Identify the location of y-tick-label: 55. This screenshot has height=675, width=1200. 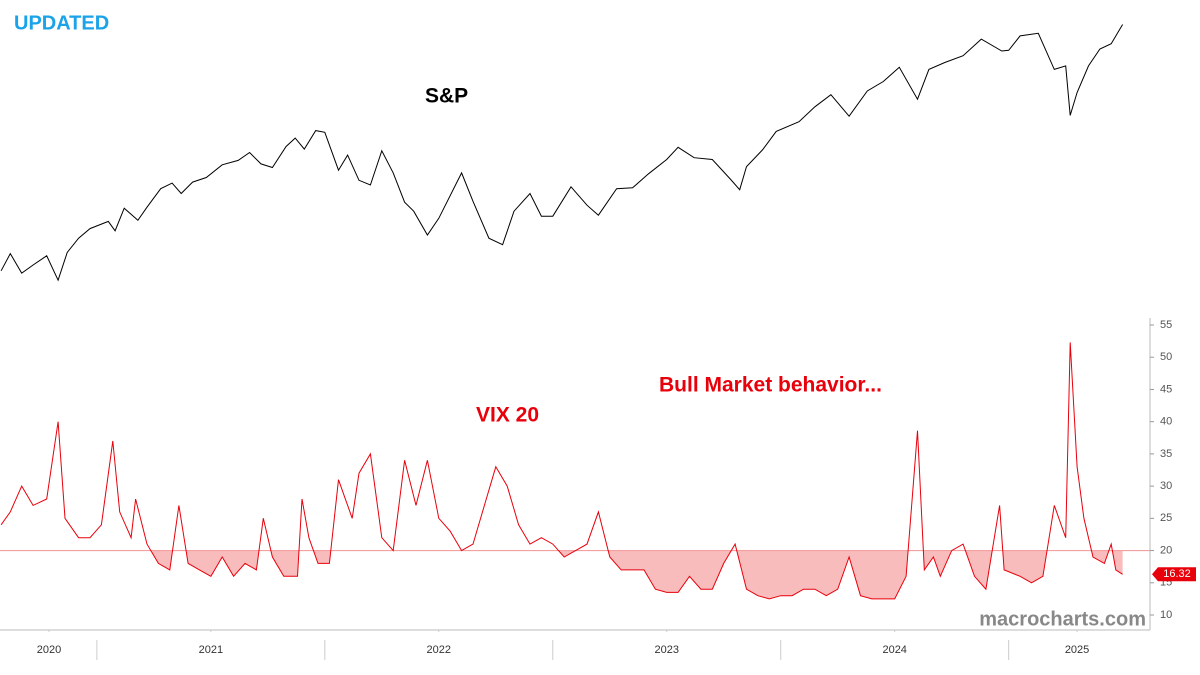
(1166, 325).